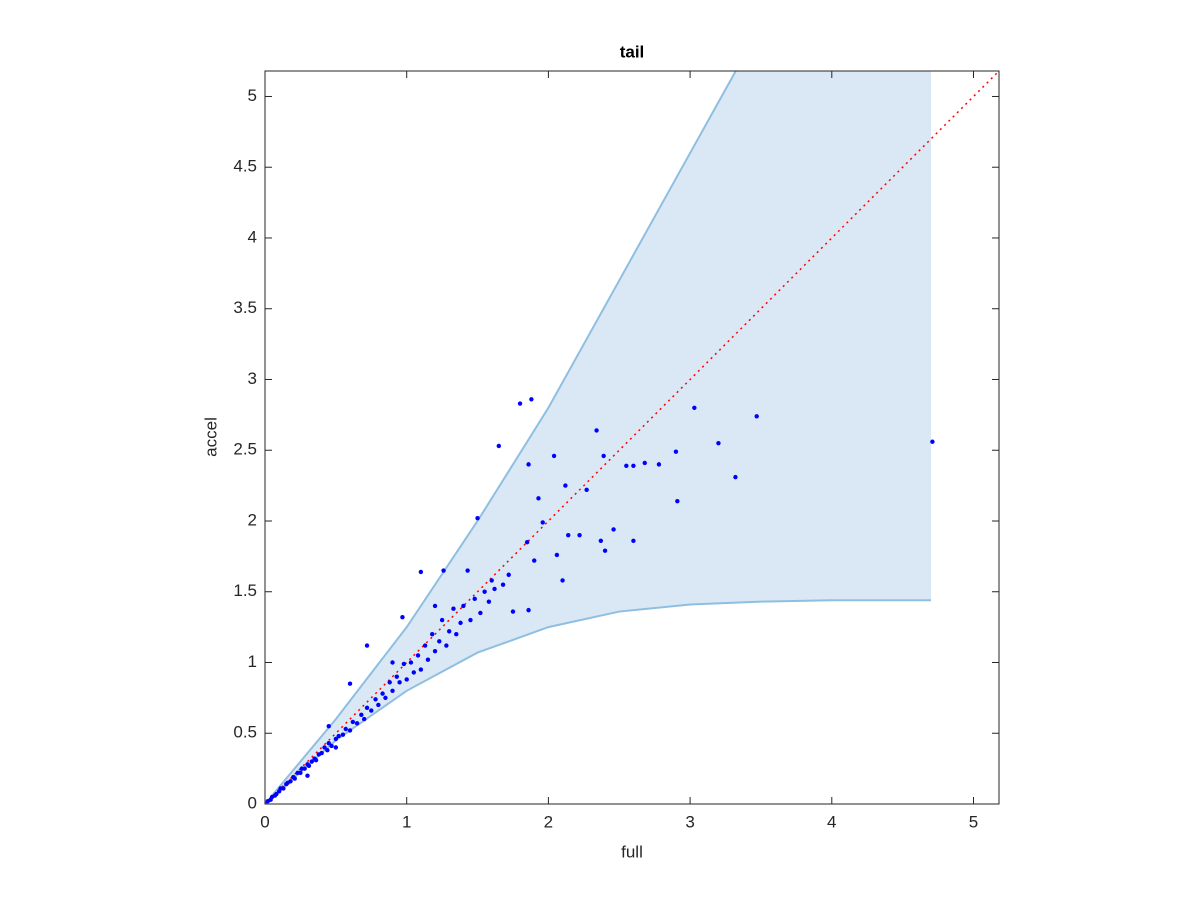 This screenshot has height=900, width=1200. What do you see at coordinates (264, 821) in the screenshot?
I see `x-tick-label: 0` at bounding box center [264, 821].